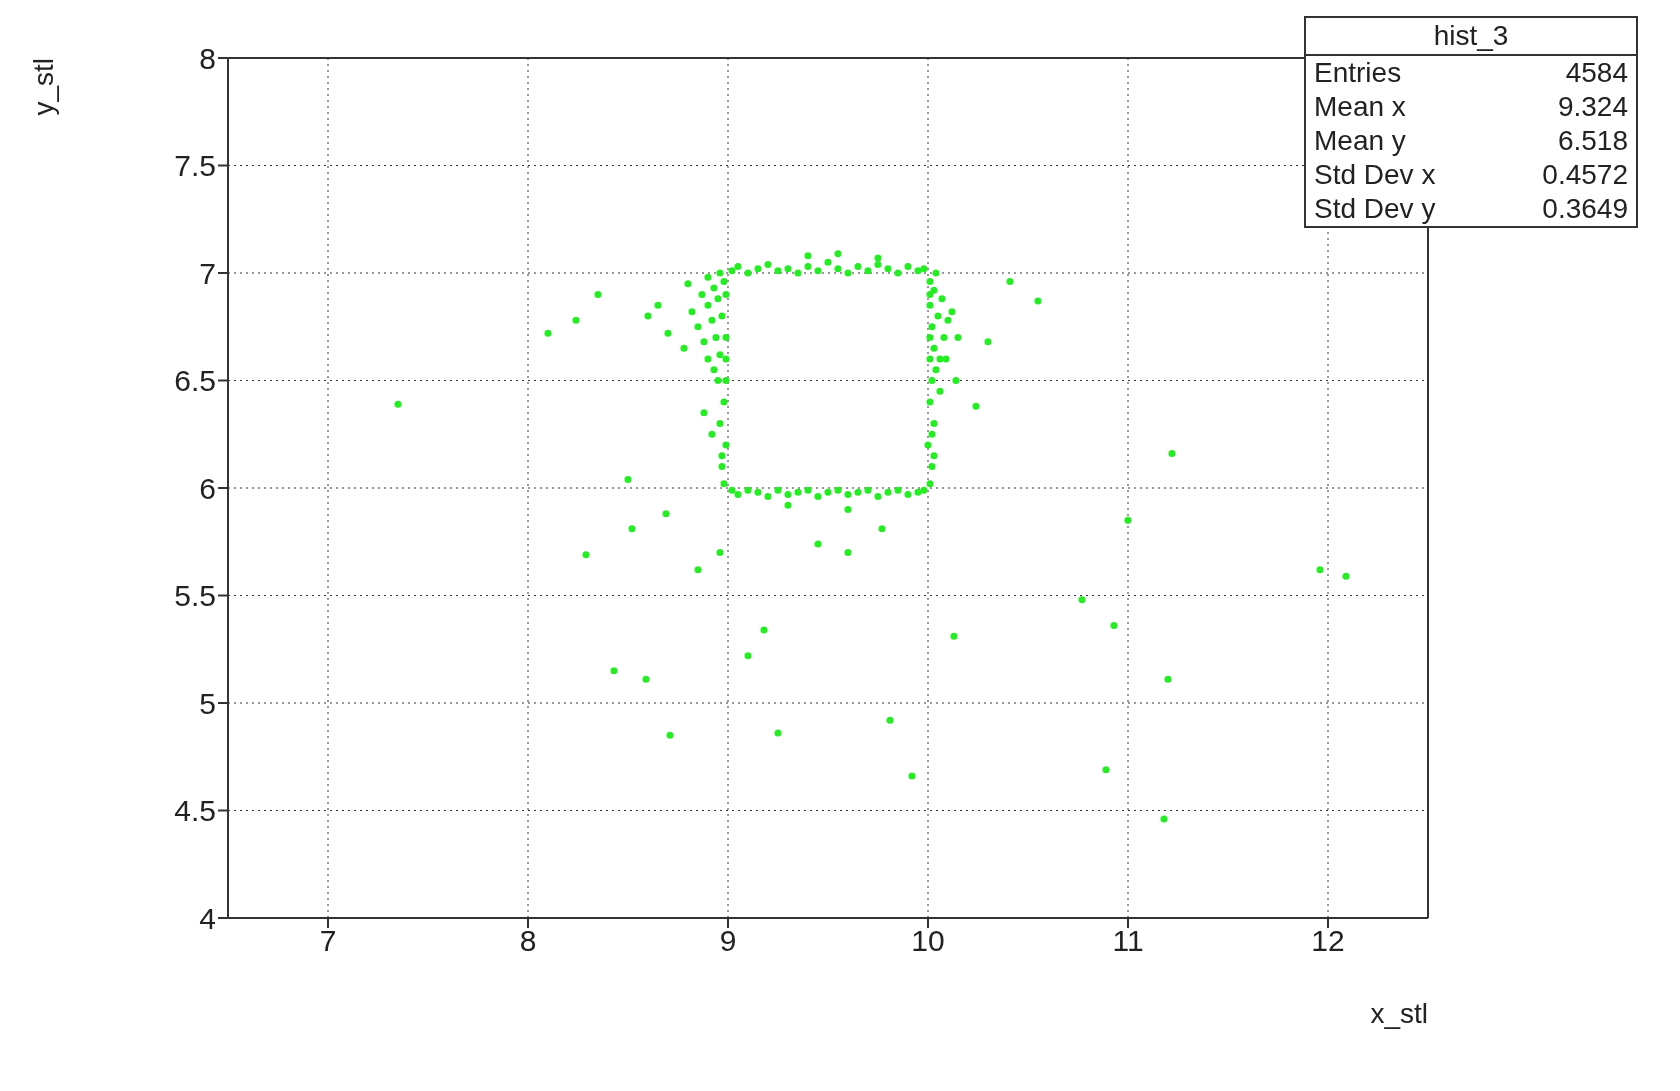 The height and width of the screenshot is (1091, 1680). Describe the element at coordinates (1592, 141) in the screenshot. I see `text: 6.518` at that location.